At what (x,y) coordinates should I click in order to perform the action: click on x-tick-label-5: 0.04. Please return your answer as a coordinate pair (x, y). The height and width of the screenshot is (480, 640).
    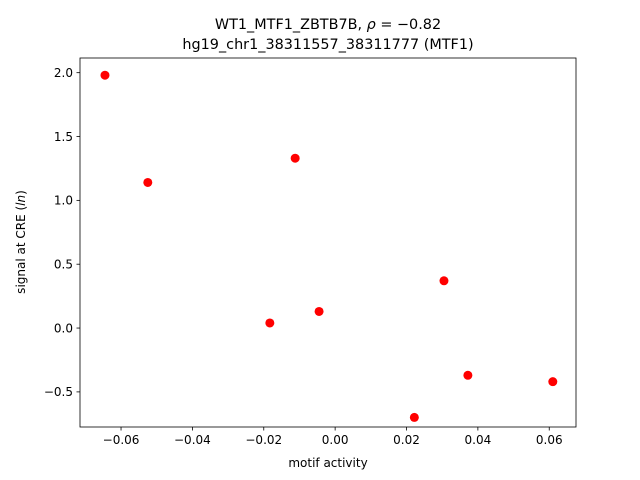
    Looking at the image, I should click on (478, 440).